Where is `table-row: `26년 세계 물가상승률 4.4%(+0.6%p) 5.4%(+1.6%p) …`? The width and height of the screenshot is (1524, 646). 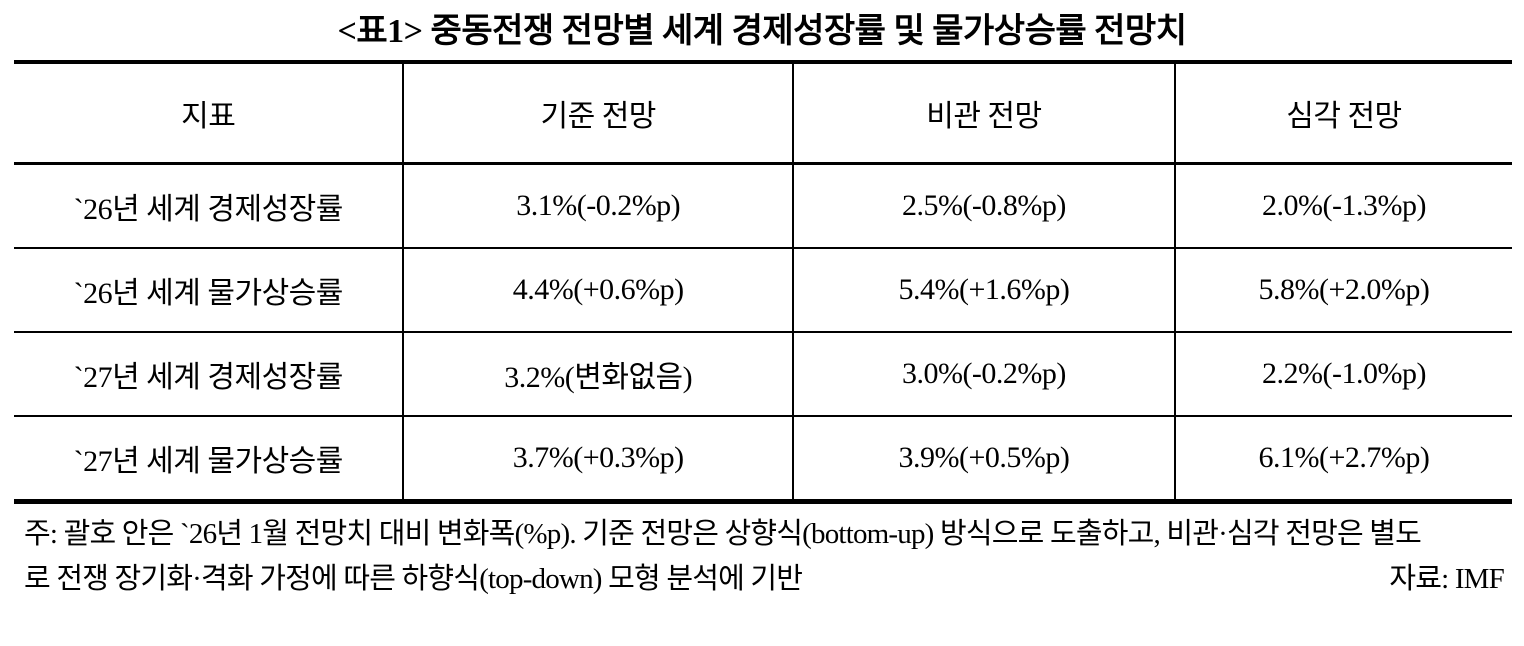
table-row: `26년 세계 물가상승률 4.4%(+0.6%p) 5.4%(+1.6%p) … is located at coordinates (763, 291).